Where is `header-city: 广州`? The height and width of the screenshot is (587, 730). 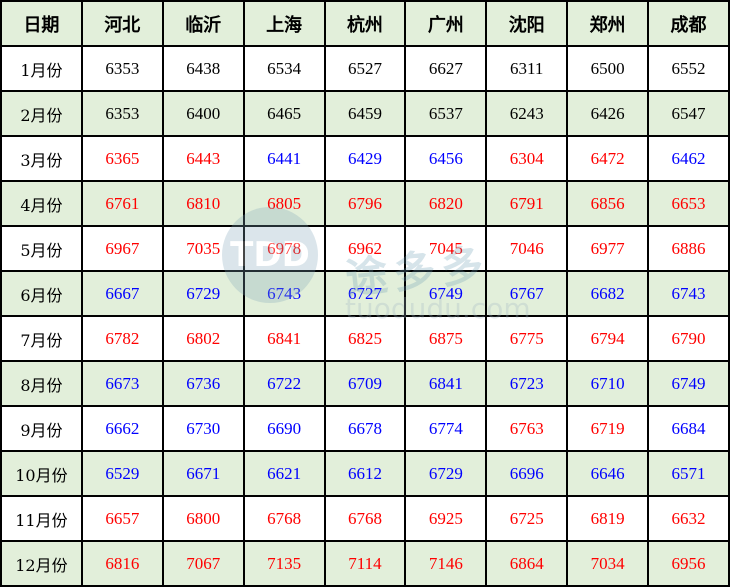
header-city: 广州 is located at coordinates (446, 23).